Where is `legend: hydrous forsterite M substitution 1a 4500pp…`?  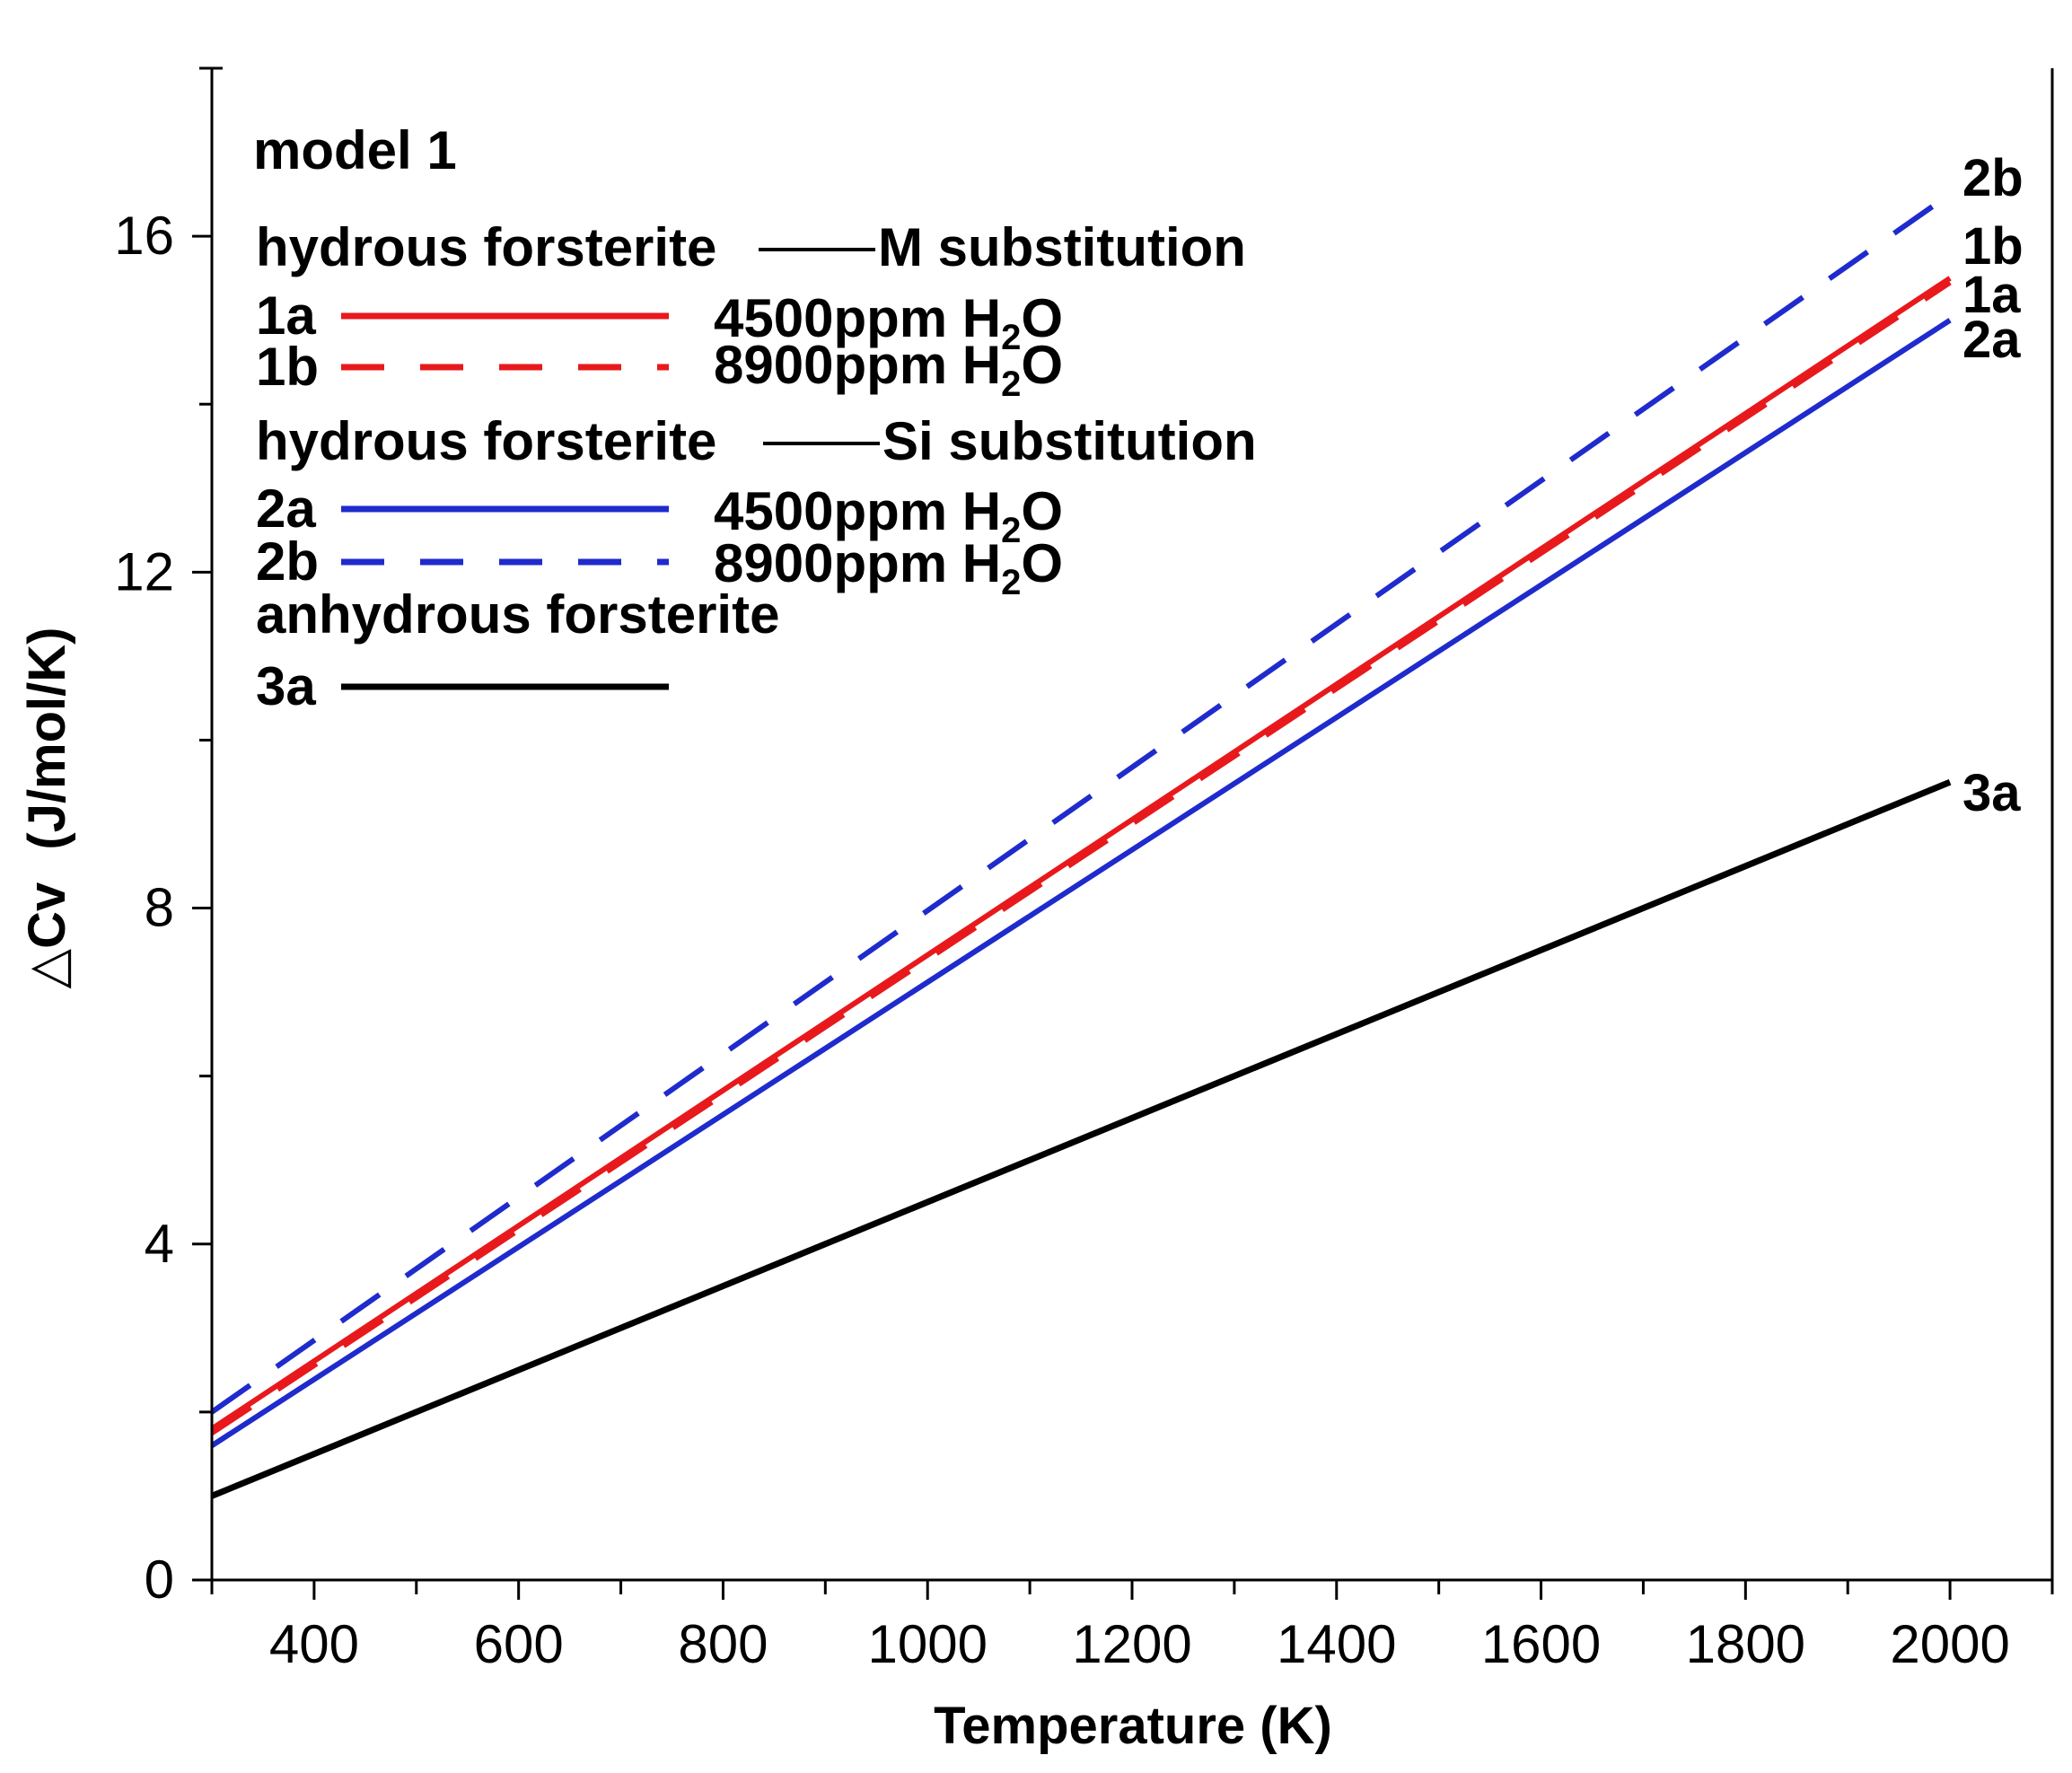
legend: hydrous forsterite M substitution 1a 4500pp… is located at coordinates (757, 466).